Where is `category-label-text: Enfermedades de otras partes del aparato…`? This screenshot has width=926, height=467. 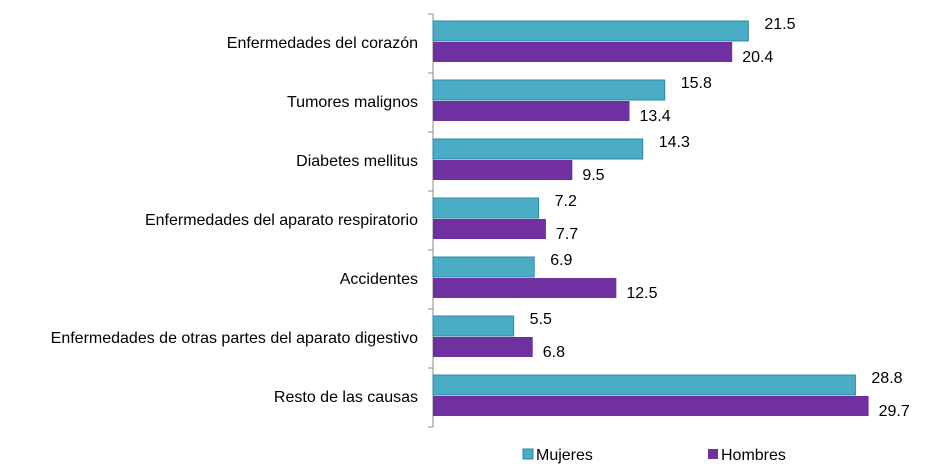
category-label-text: Enfermedades de otras partes del aparato… is located at coordinates (234, 338).